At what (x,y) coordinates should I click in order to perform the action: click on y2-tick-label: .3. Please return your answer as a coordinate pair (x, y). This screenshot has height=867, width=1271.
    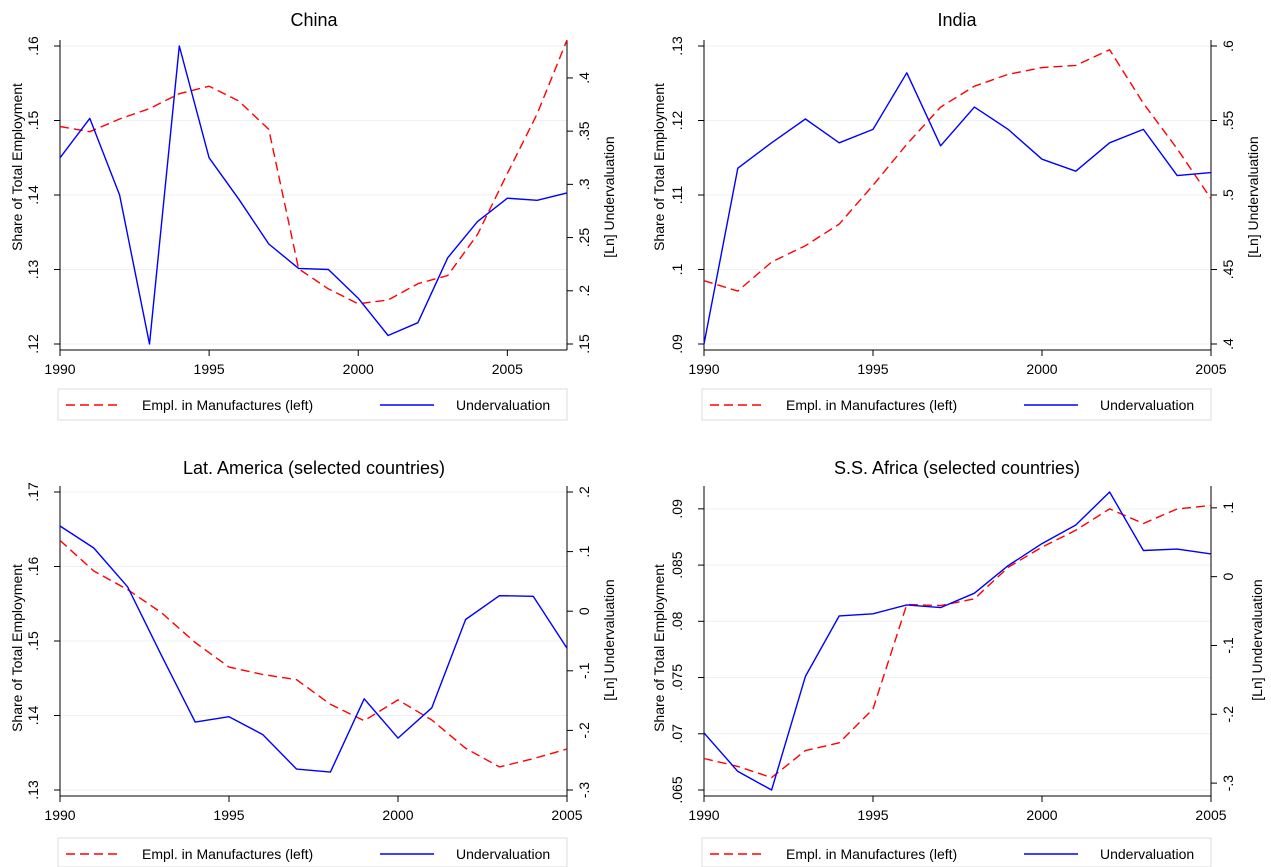
    Looking at the image, I should click on (584, 184).